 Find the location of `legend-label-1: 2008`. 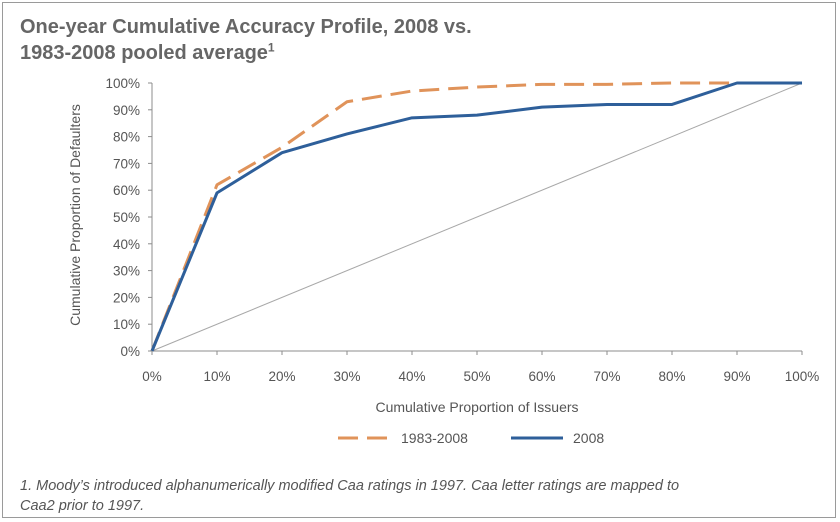

legend-label-1: 2008 is located at coordinates (588, 438).